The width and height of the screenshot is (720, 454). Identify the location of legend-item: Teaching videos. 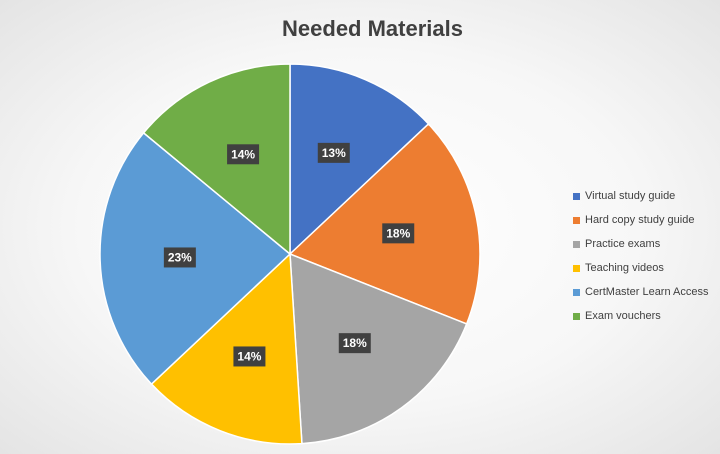
(646, 268).